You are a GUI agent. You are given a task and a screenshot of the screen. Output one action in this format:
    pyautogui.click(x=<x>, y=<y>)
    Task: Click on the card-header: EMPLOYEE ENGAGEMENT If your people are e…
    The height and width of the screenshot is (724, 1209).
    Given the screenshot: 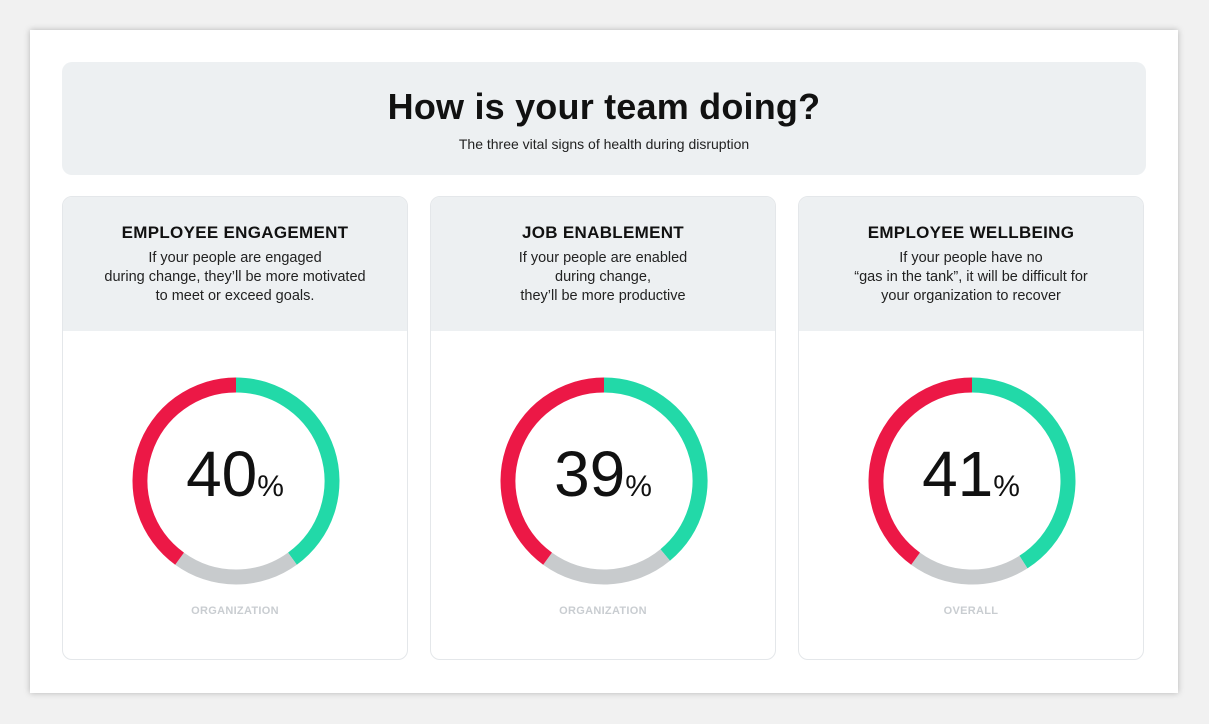 What is the action you would take?
    pyautogui.click(x=235, y=264)
    